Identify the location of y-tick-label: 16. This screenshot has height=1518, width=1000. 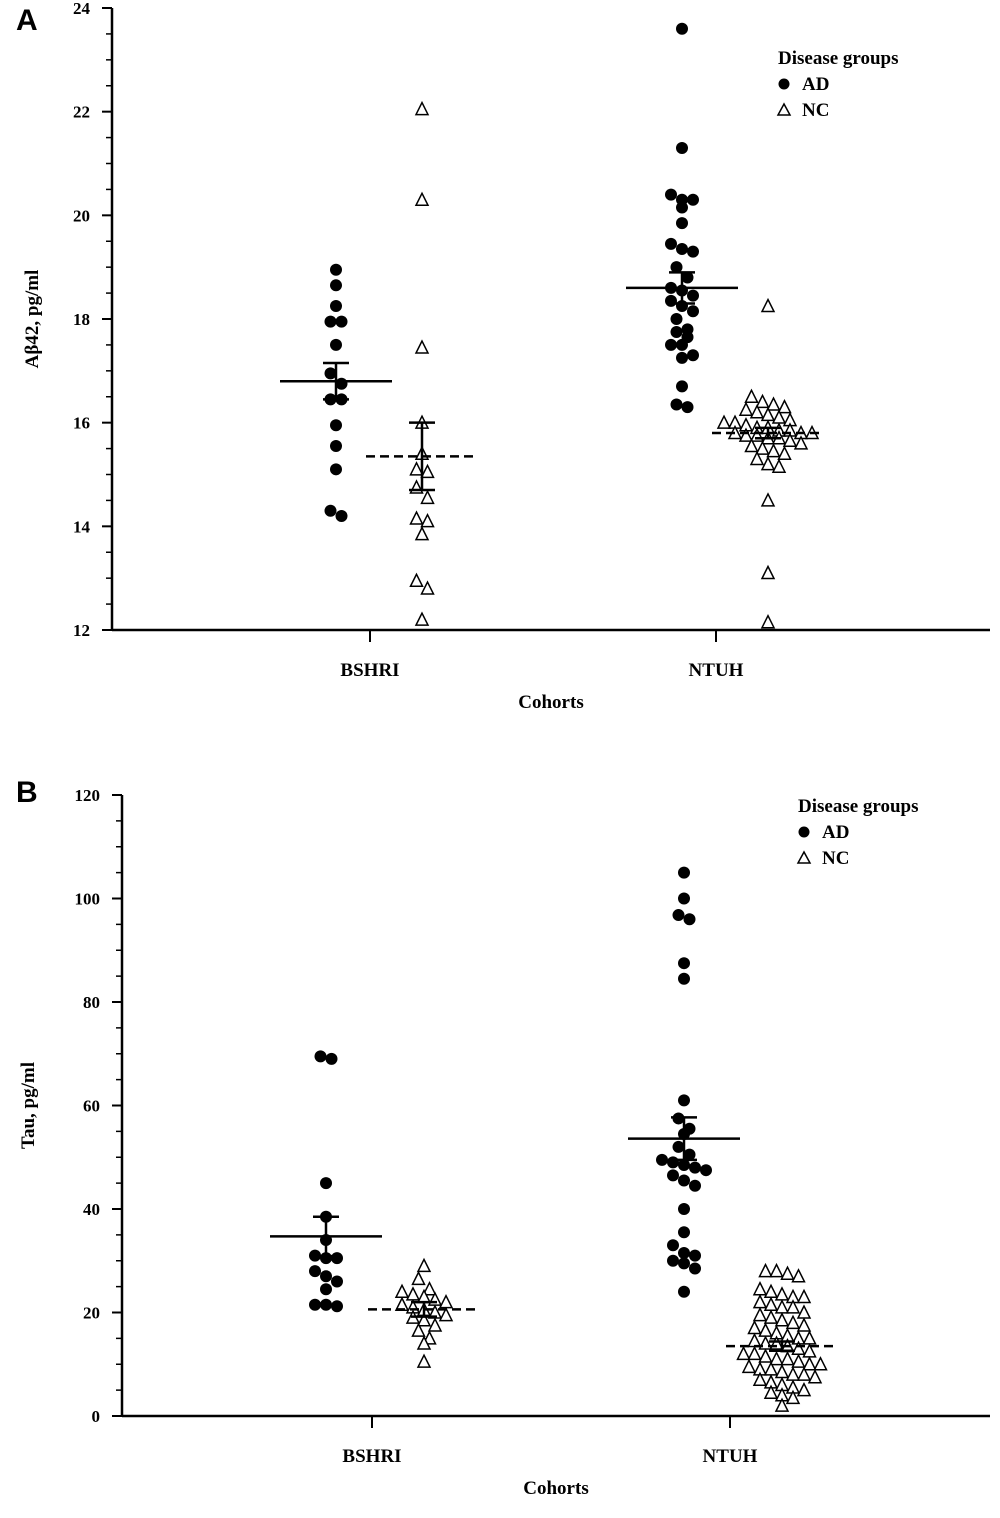
(81, 423).